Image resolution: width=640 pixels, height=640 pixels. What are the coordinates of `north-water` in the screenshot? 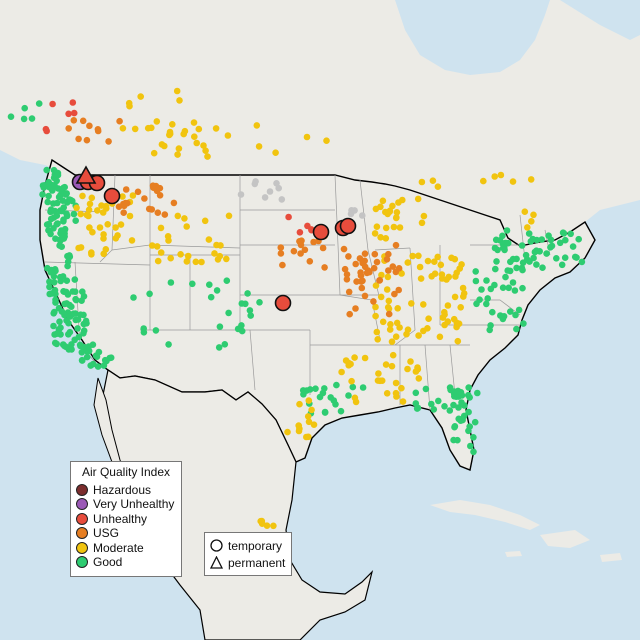 It's located at (600, 20).